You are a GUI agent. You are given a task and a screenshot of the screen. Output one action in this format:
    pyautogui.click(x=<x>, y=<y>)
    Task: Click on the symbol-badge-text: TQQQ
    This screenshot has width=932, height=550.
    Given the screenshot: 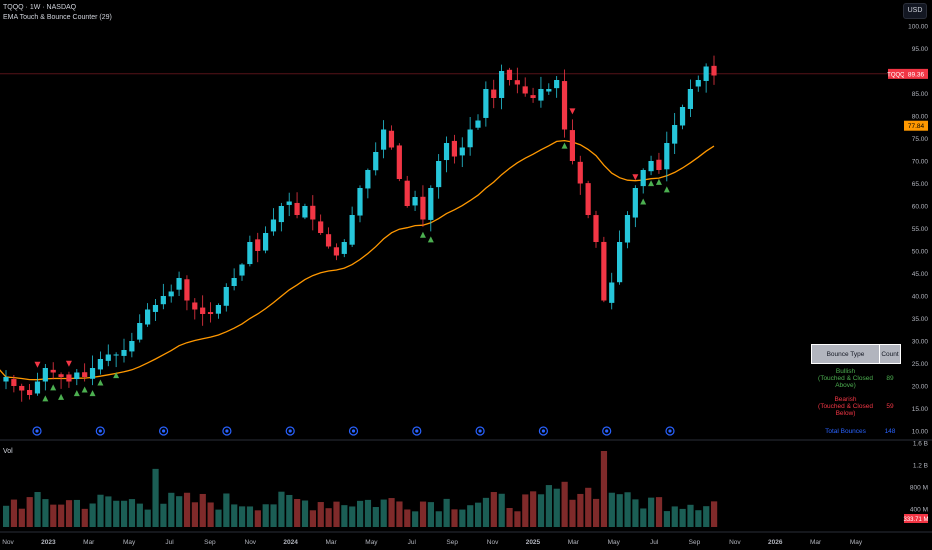 What is the action you would take?
    pyautogui.click(x=896, y=75)
    